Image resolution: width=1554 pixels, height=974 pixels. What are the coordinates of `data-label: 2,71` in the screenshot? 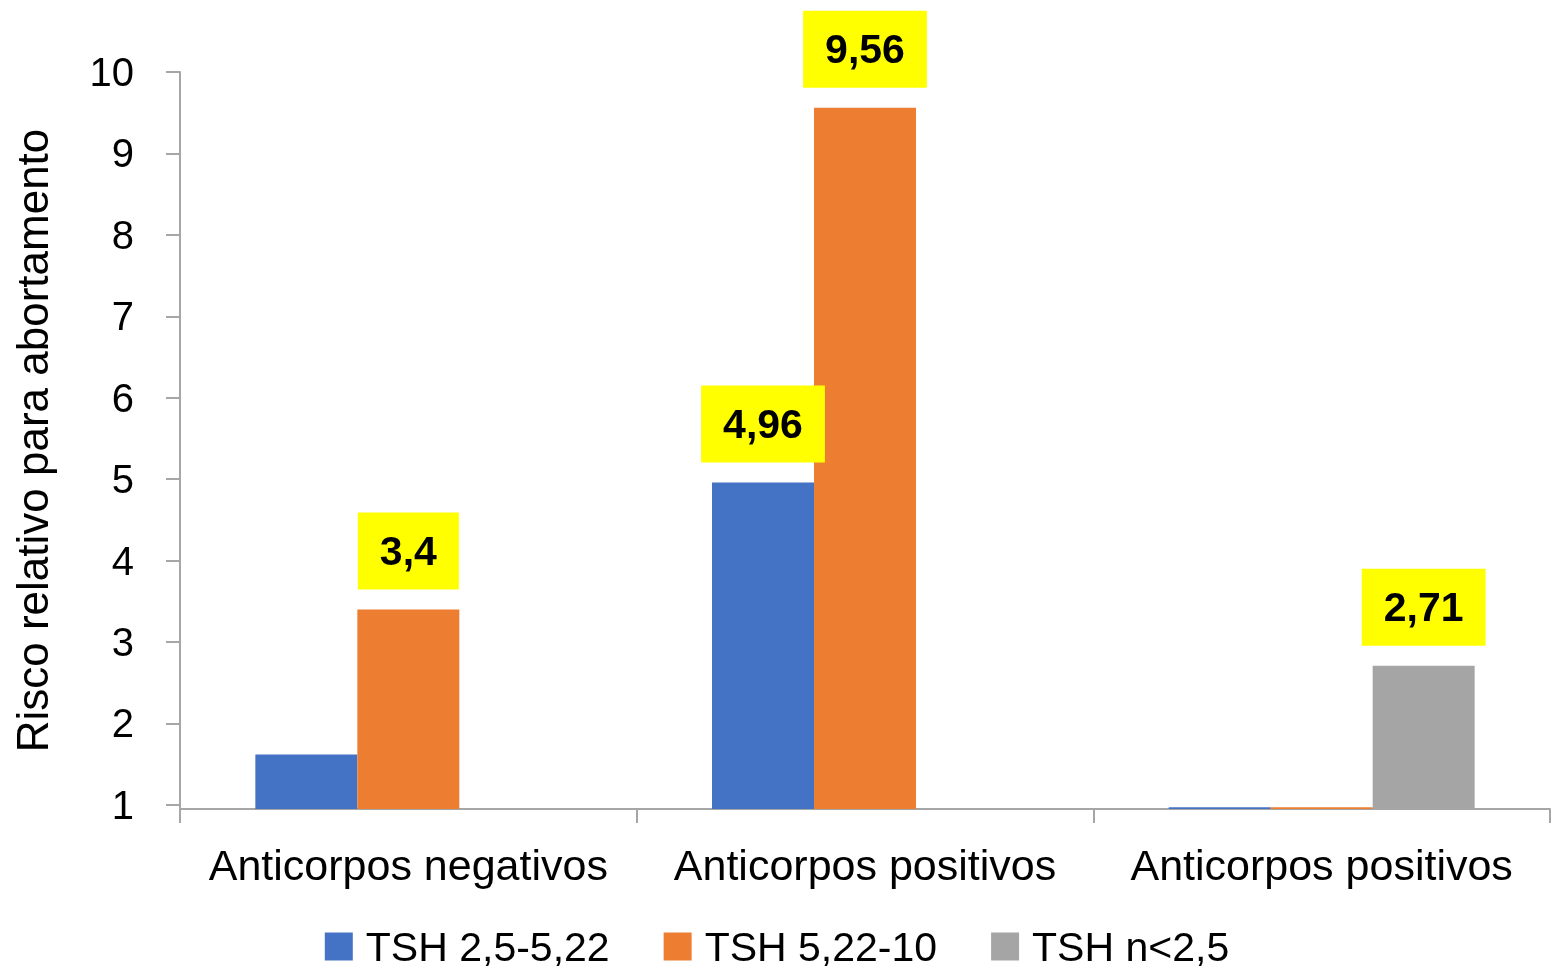 It's located at (1423, 607).